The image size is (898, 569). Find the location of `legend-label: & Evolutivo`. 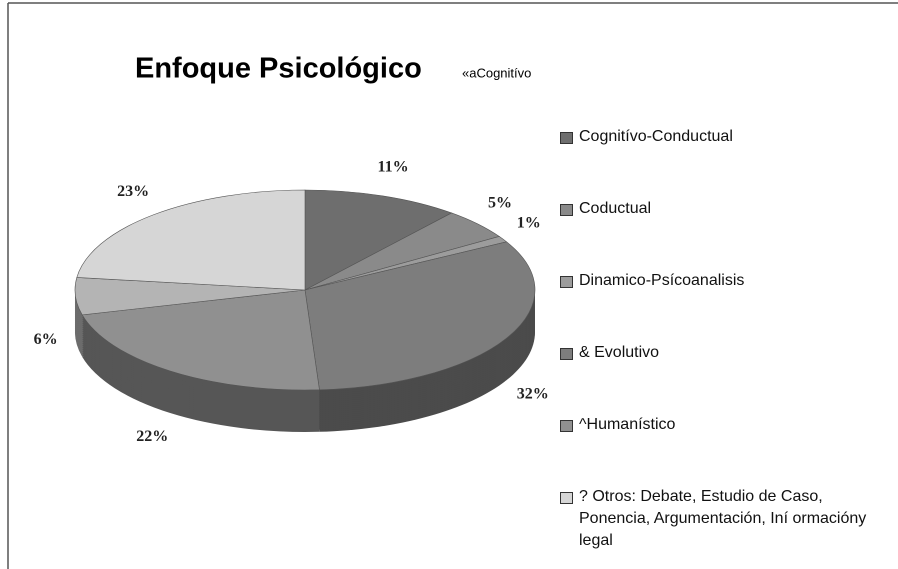

legend-label: & Evolutivo is located at coordinates (619, 352).